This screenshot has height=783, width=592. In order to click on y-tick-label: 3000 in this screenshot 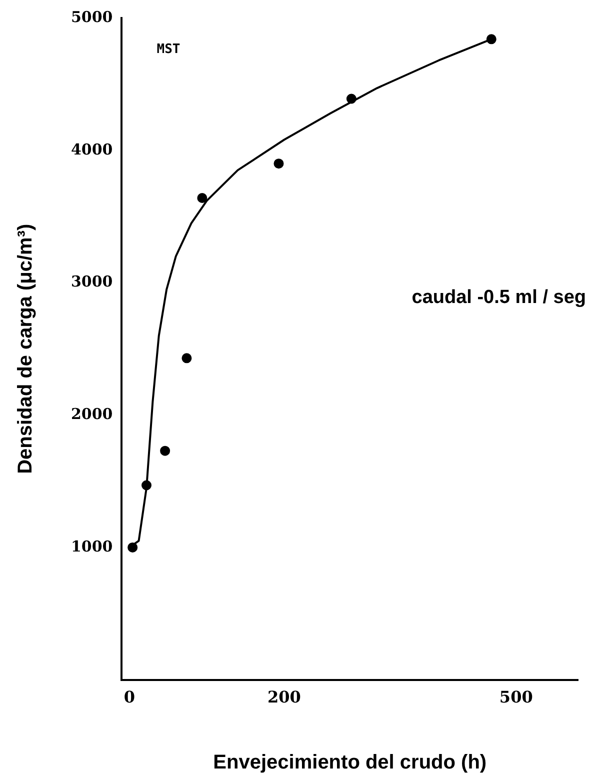, I will do `click(92, 281)`.